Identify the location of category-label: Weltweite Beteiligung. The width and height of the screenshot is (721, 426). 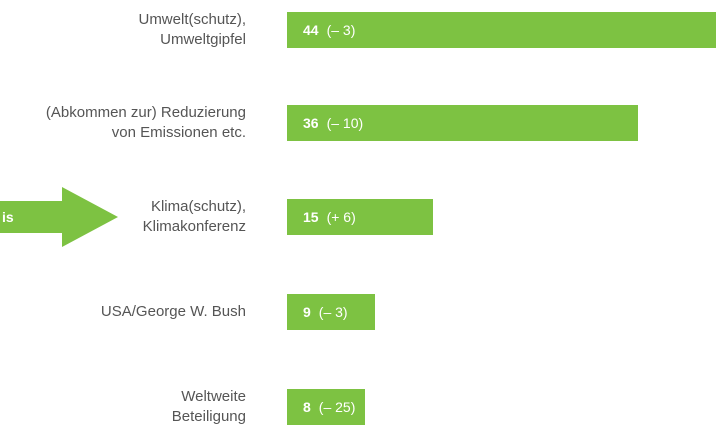
(208, 406).